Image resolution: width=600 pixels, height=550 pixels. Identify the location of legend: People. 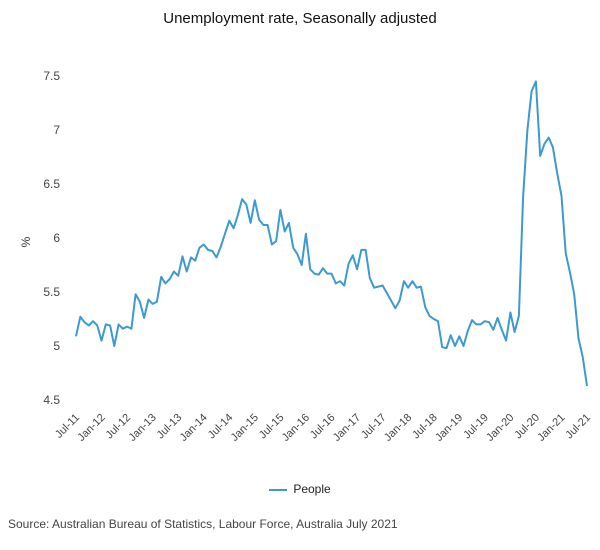
(300, 489).